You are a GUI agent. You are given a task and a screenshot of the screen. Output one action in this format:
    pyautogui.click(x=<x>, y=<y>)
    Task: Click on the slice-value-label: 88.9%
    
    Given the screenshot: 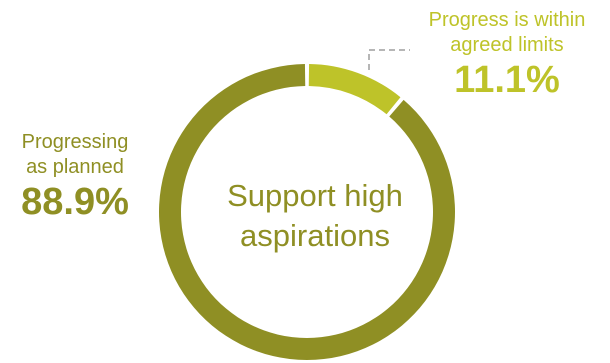 What is the action you would take?
    pyautogui.click(x=75, y=202)
    